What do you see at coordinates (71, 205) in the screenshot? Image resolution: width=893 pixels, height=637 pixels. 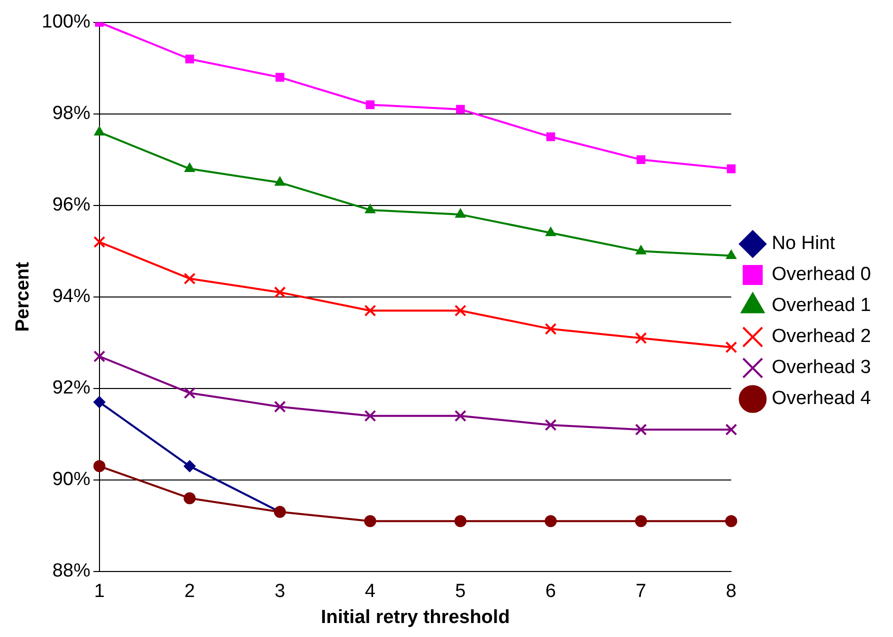 I see `y-tick-label: 96%` at bounding box center [71, 205].